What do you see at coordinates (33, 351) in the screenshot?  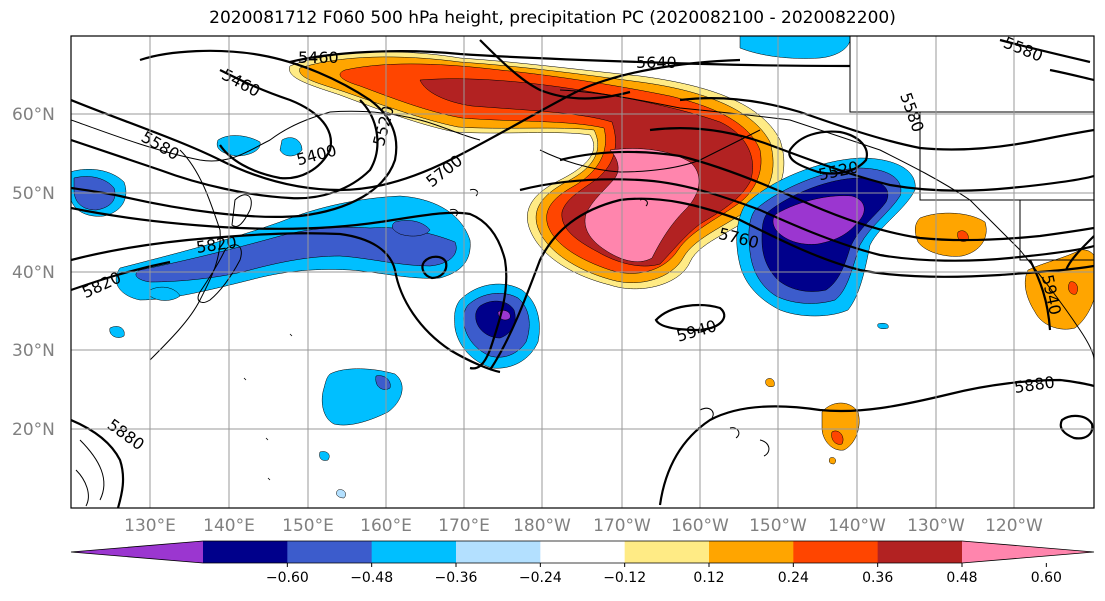 I see `lat-label: 30°N` at bounding box center [33, 351].